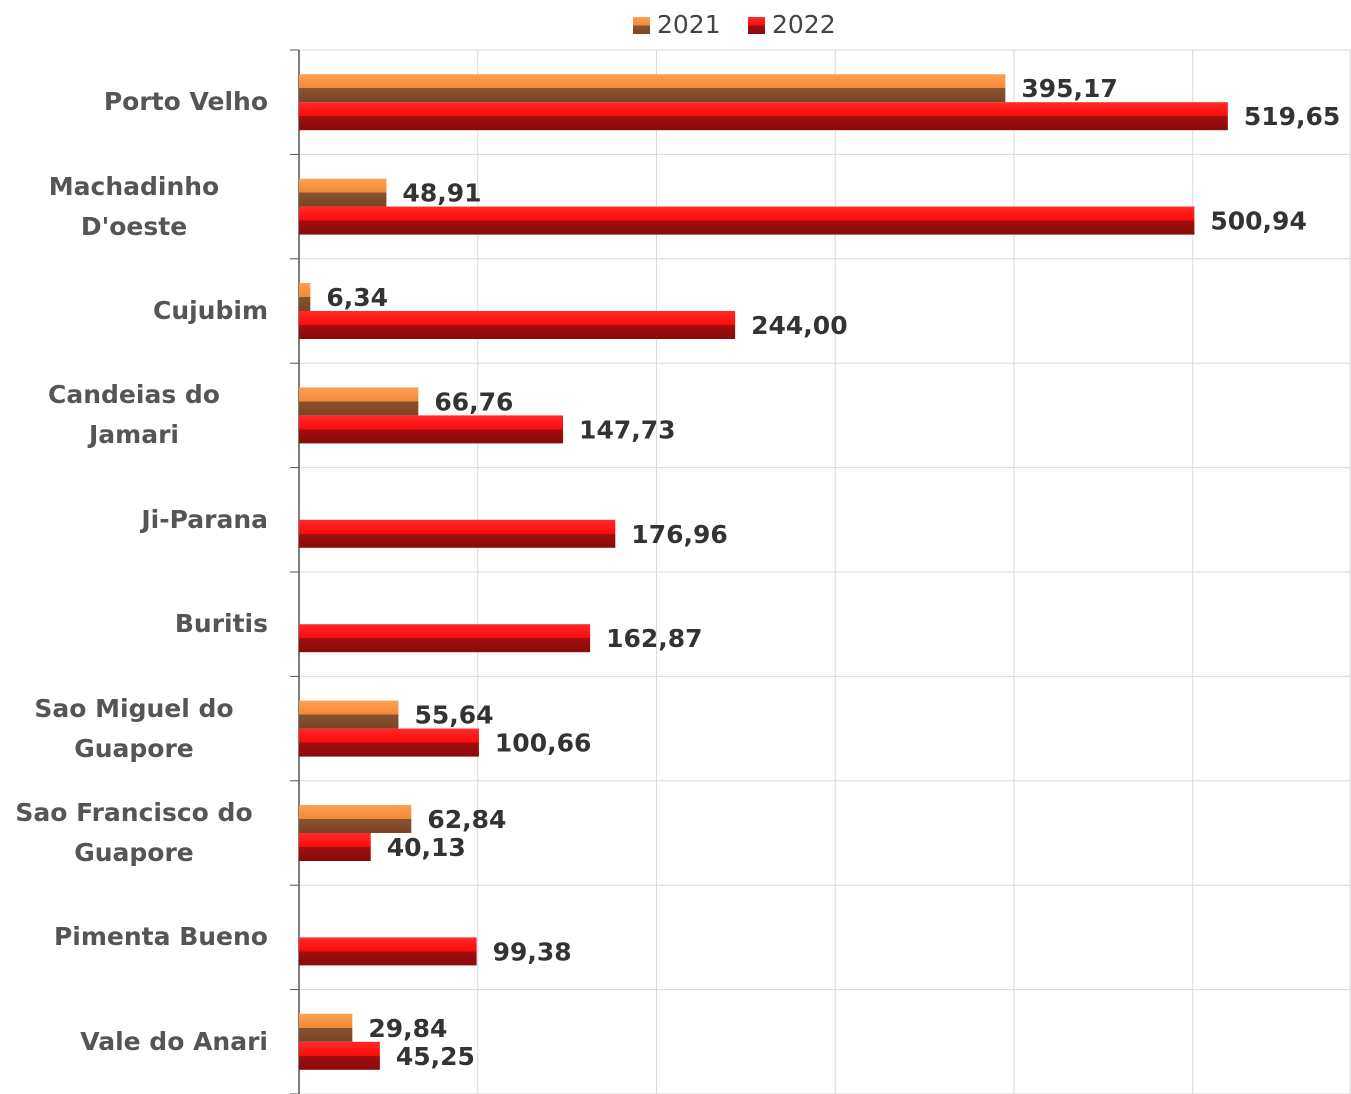  Describe the element at coordinates (1069, 88) in the screenshot. I see `data-label: 395,17` at that location.